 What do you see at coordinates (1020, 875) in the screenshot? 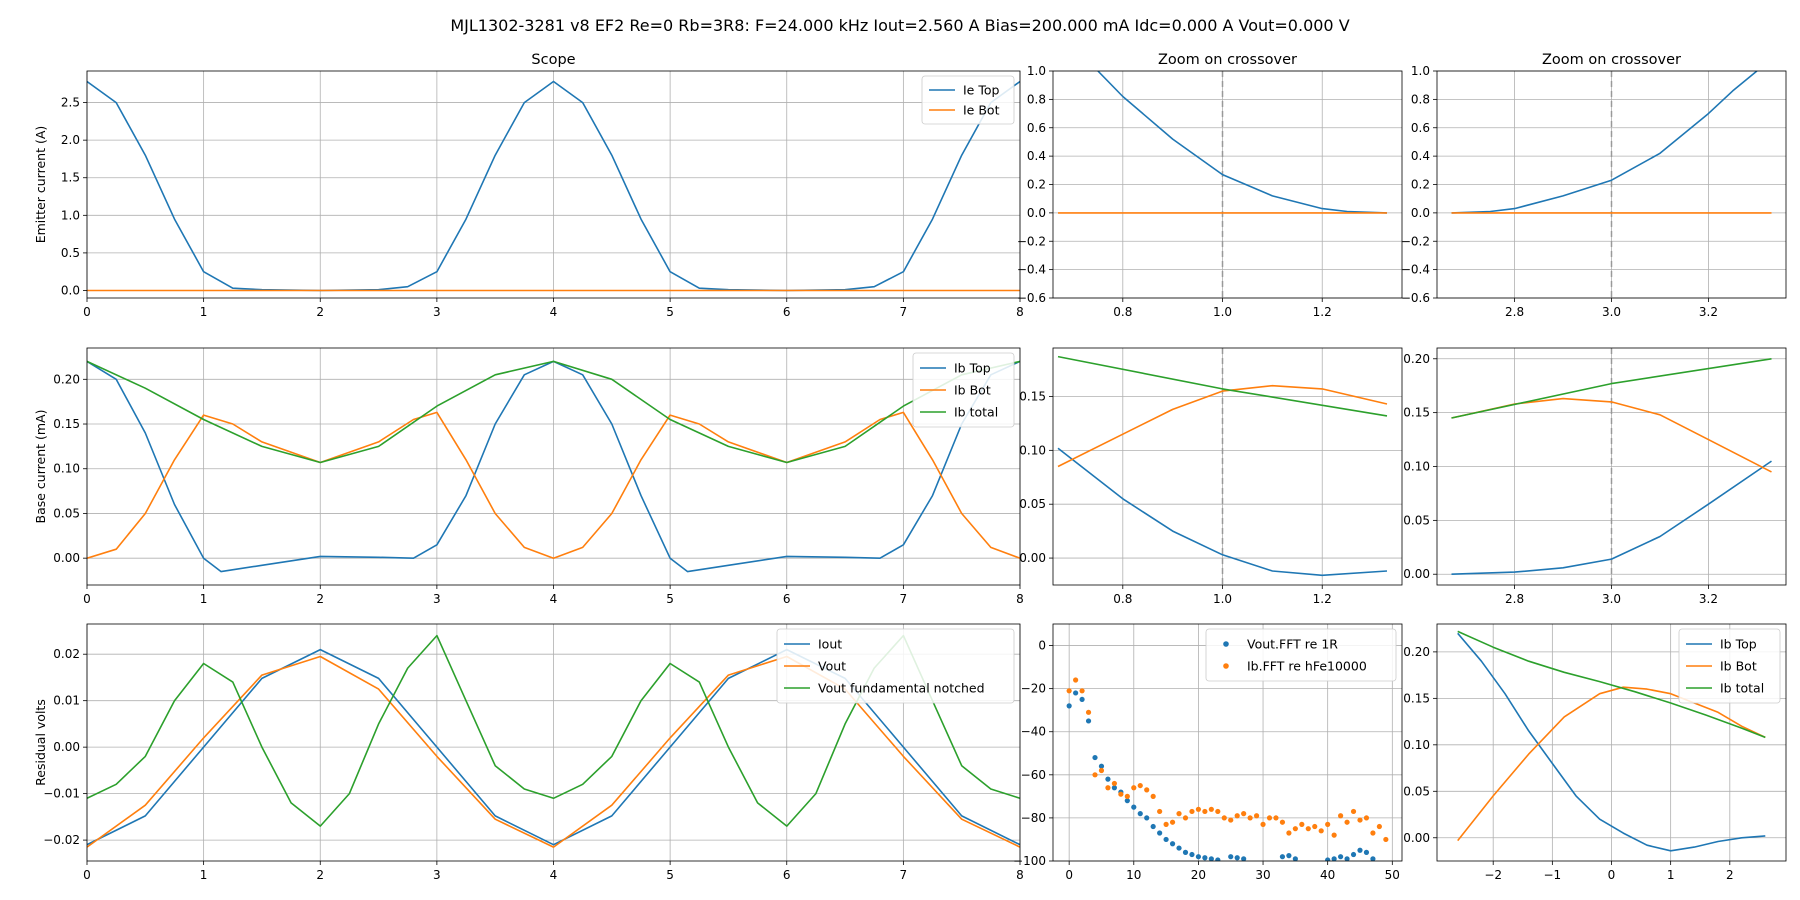
I see `x-tick-label: 8` at bounding box center [1020, 875].